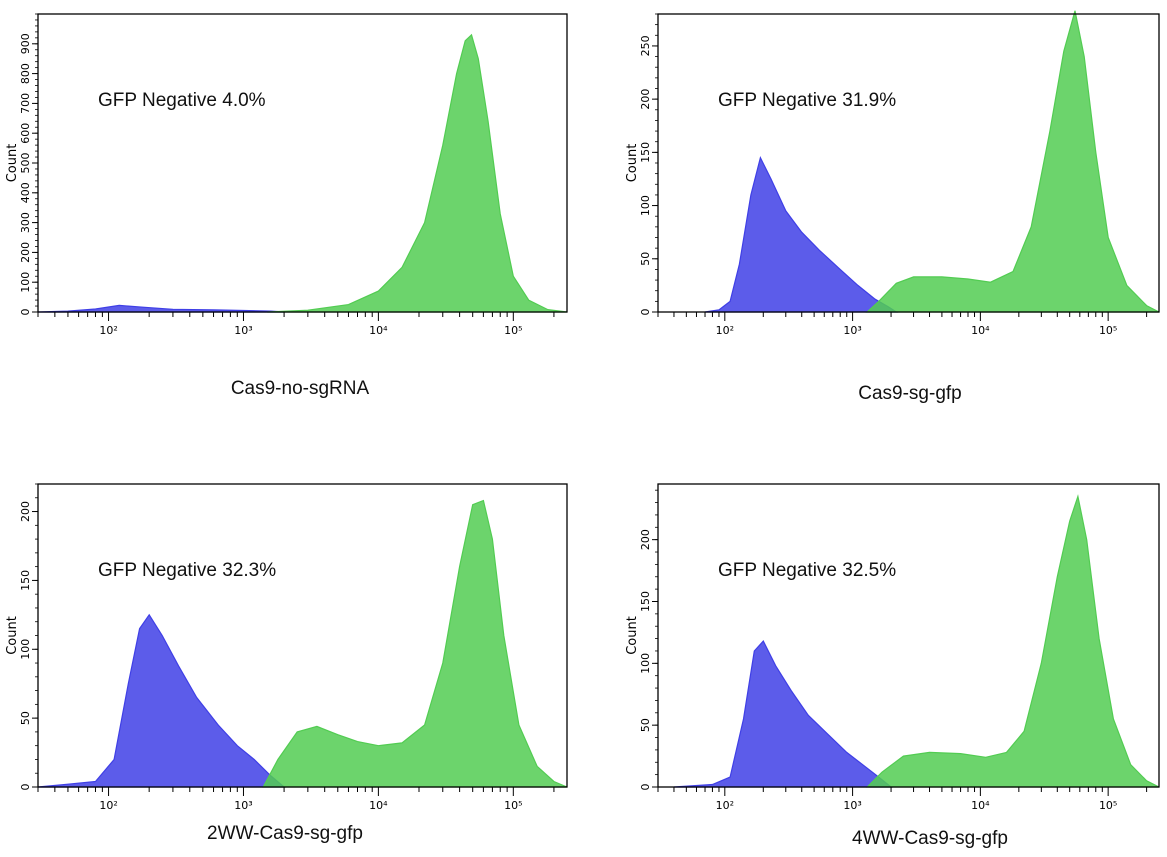 The image size is (1167, 857). I want to click on y-tick-label: 800, so click(25, 73).